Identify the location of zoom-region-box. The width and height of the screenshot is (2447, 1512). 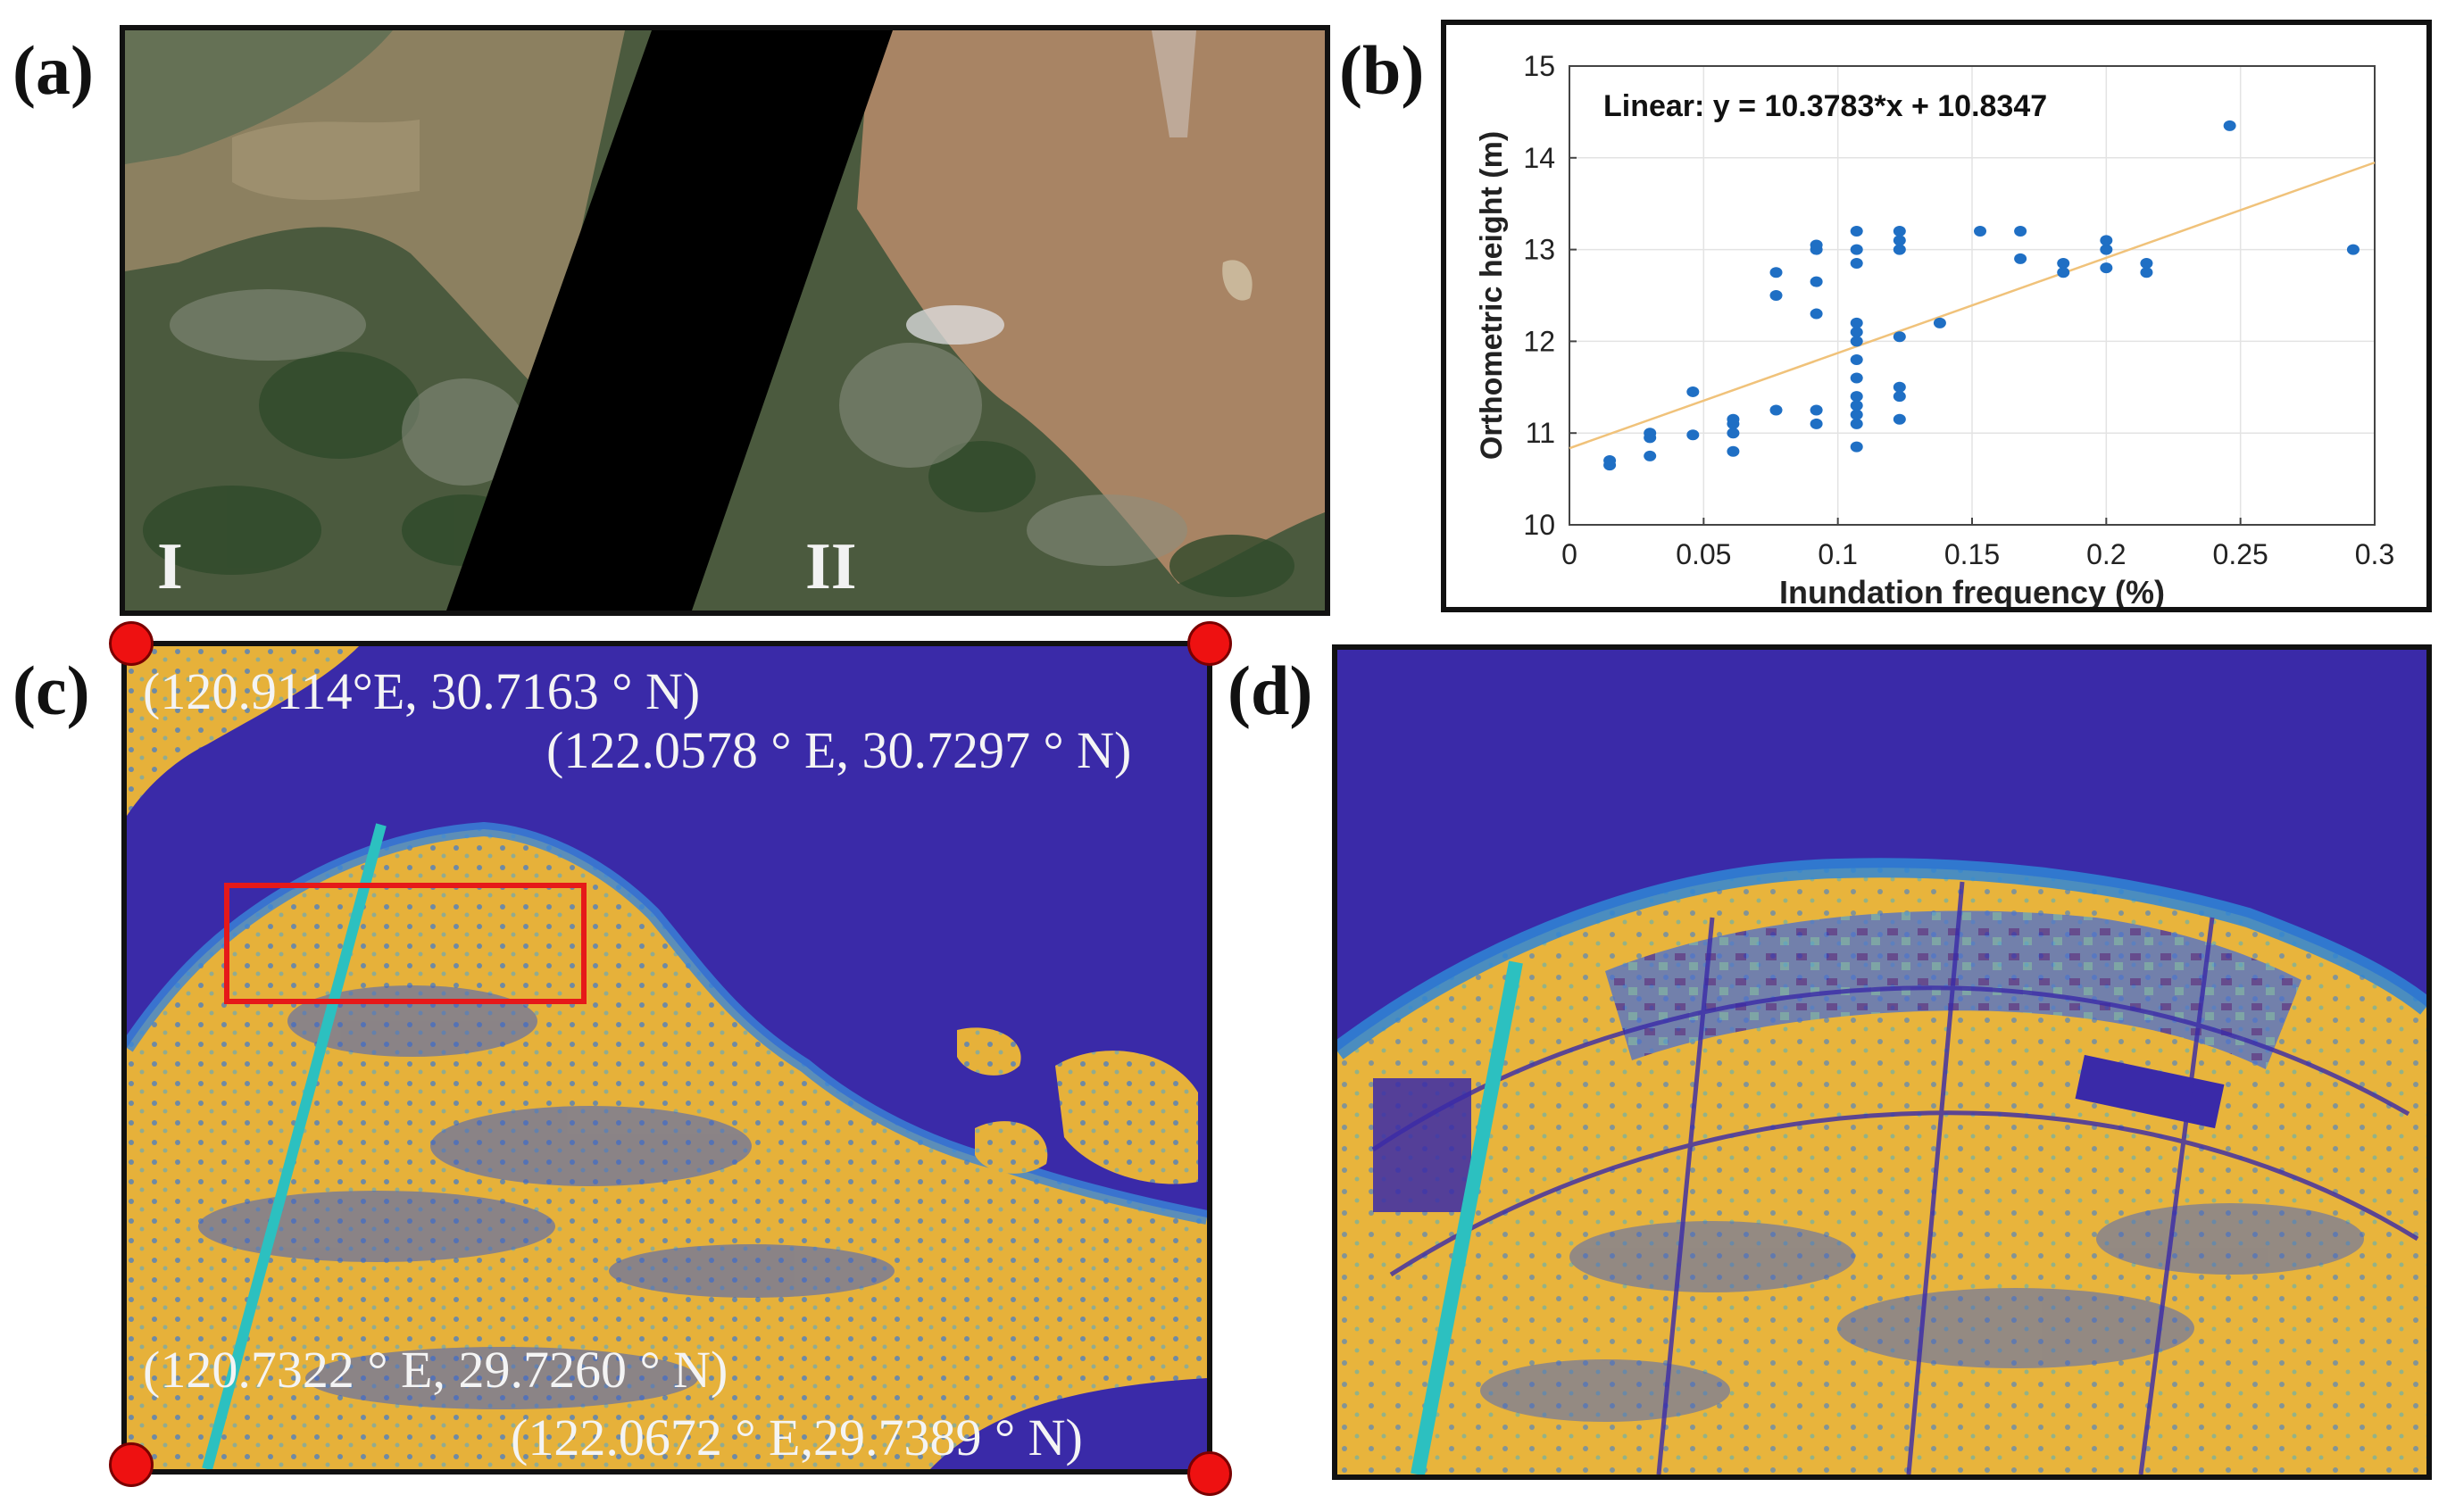
(405, 944).